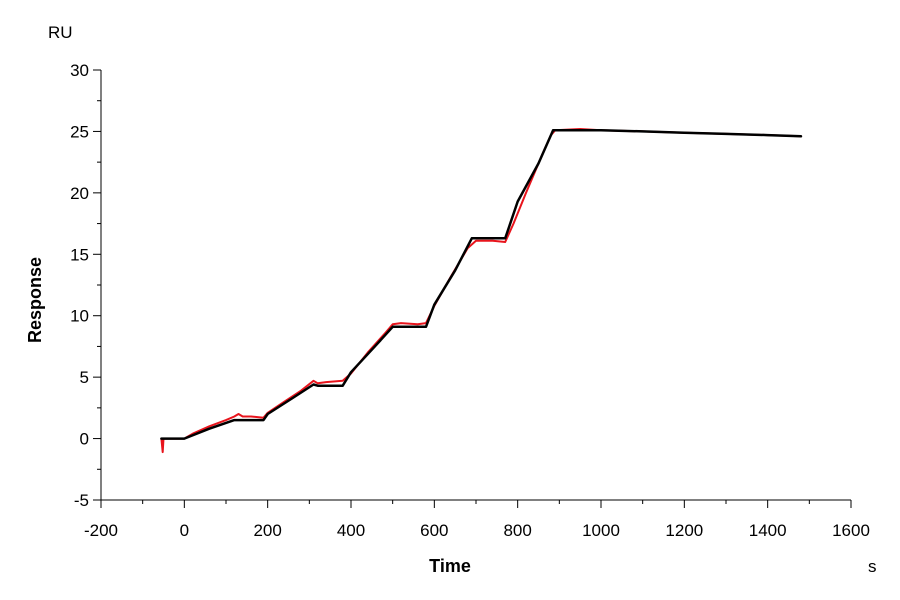  Describe the element at coordinates (684, 530) in the screenshot. I see `x-tick-label: 1200` at that location.